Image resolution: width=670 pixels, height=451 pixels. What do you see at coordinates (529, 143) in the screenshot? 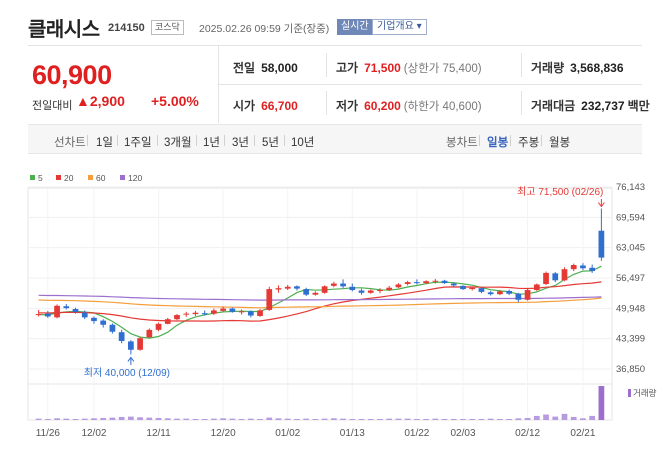
I see `candle-weekly: 주봉` at bounding box center [529, 143].